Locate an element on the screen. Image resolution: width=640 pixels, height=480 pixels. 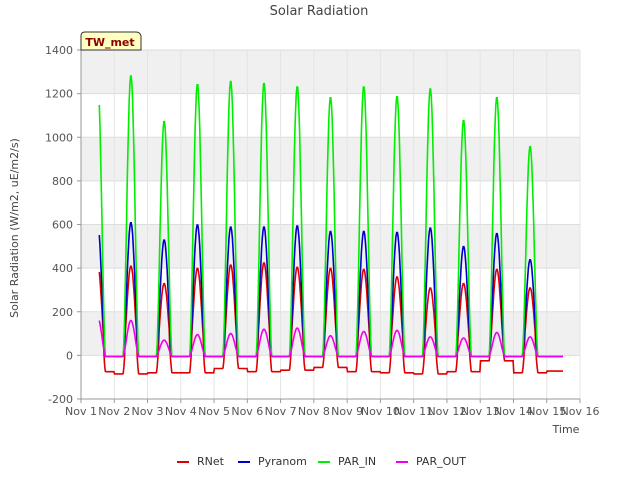
x-tick-label: Nov 3 is located at coordinates (148, 411).